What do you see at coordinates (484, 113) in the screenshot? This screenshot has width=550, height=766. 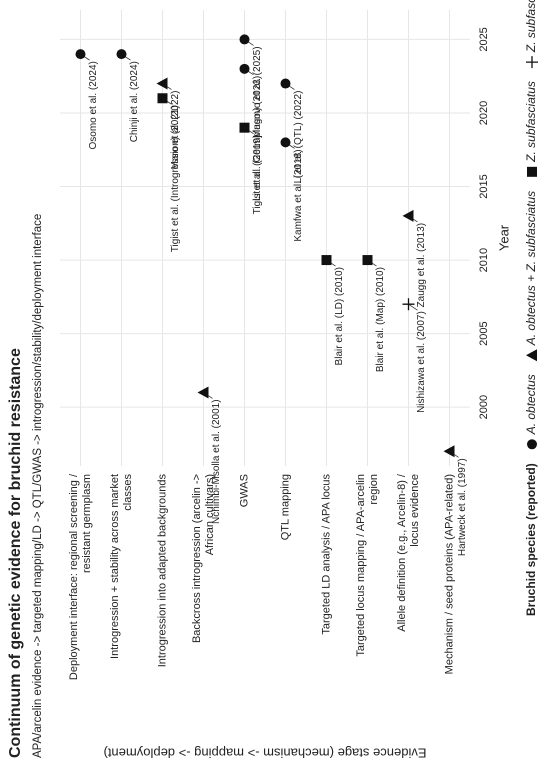 I see `x-tick-label: 2020` at bounding box center [484, 113].